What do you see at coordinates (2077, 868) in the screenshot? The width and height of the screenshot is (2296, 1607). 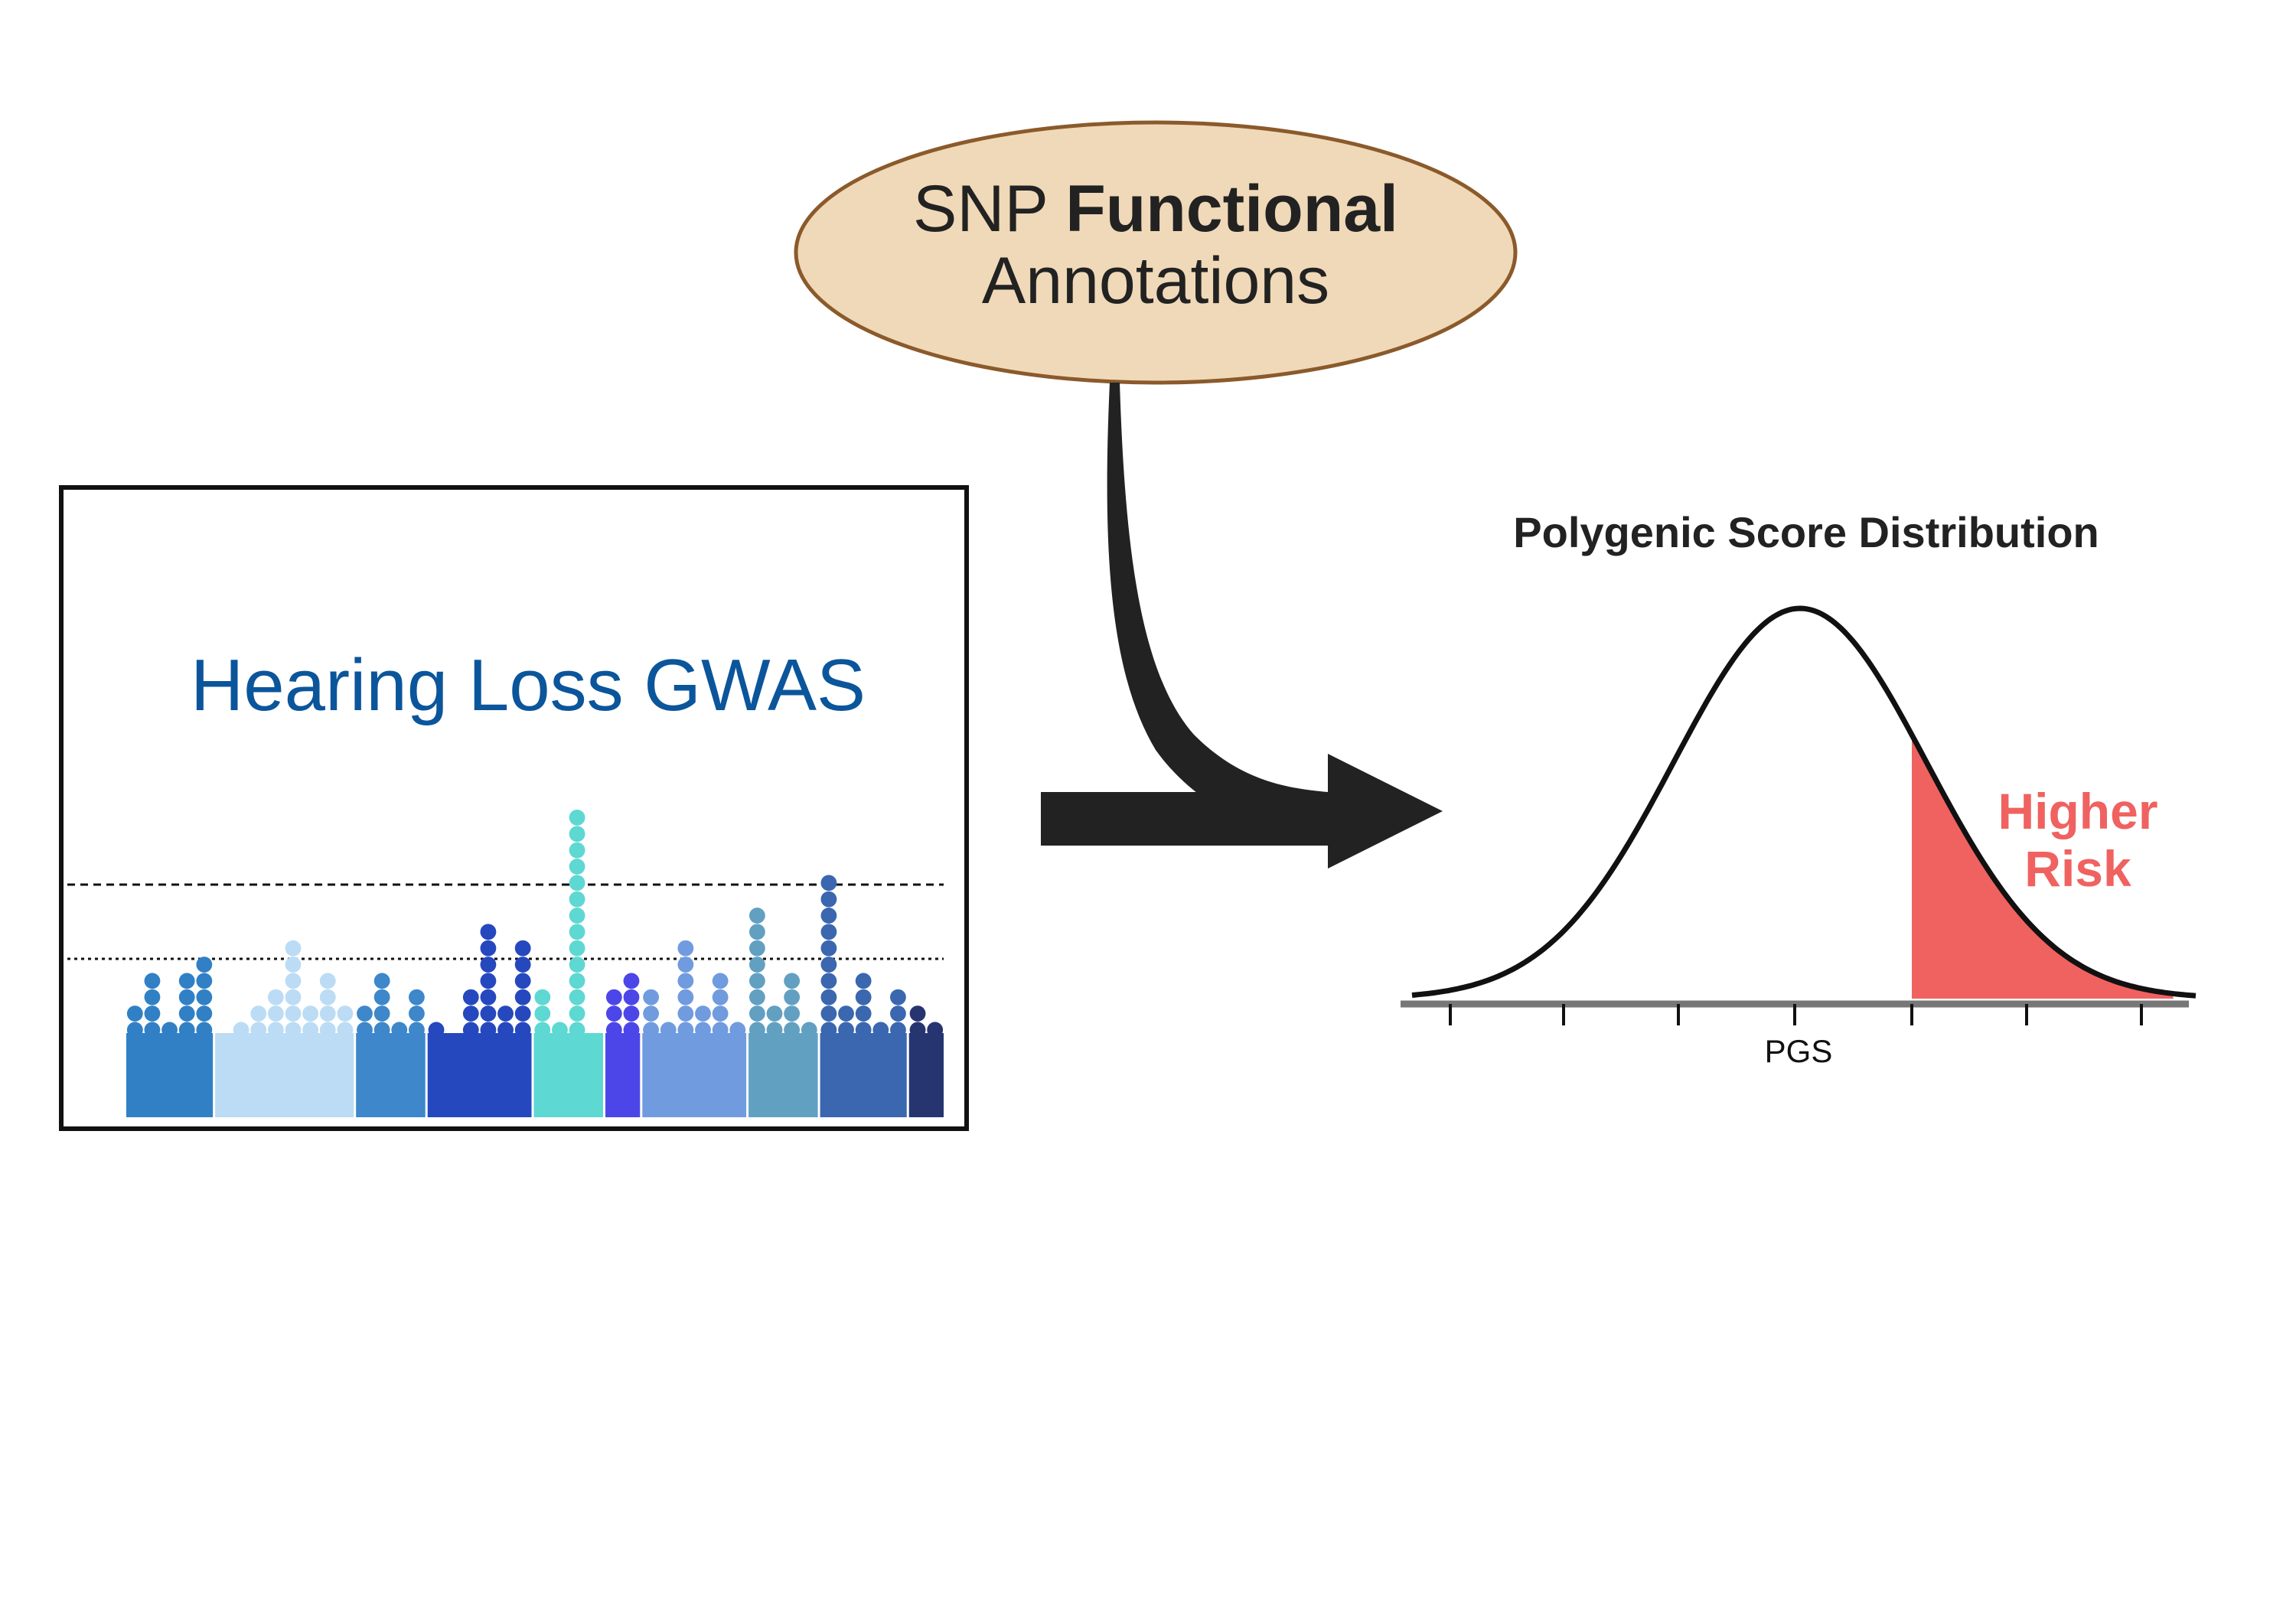 I see `higher-risk-label-line2: Risk` at bounding box center [2077, 868].